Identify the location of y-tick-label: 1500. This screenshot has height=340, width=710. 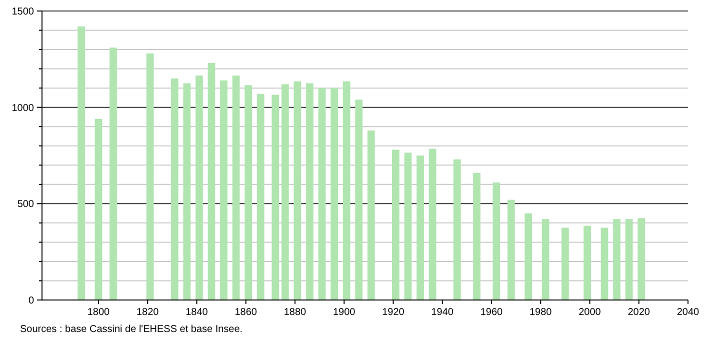
(23, 12).